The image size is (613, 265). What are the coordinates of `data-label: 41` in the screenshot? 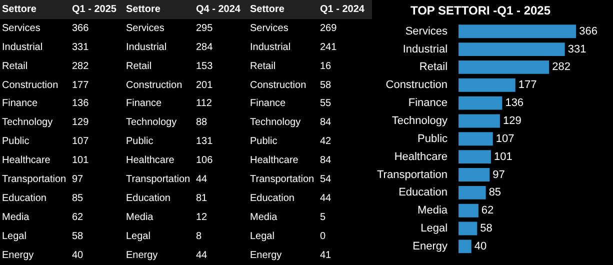 It's located at (325, 255).